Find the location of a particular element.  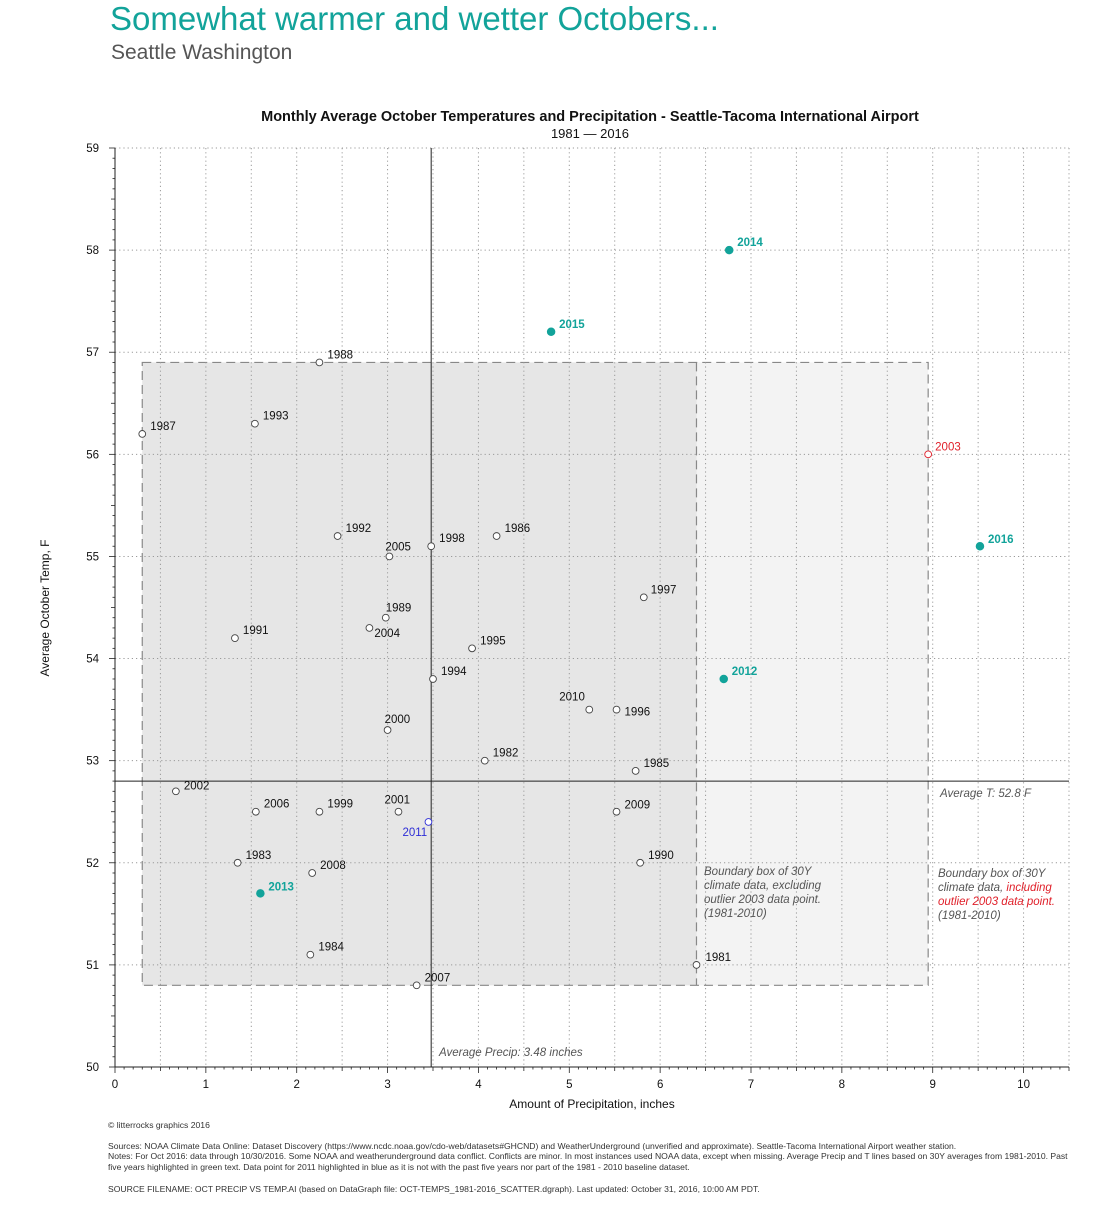

data-point-1994: 1994 is located at coordinates (448, 674).